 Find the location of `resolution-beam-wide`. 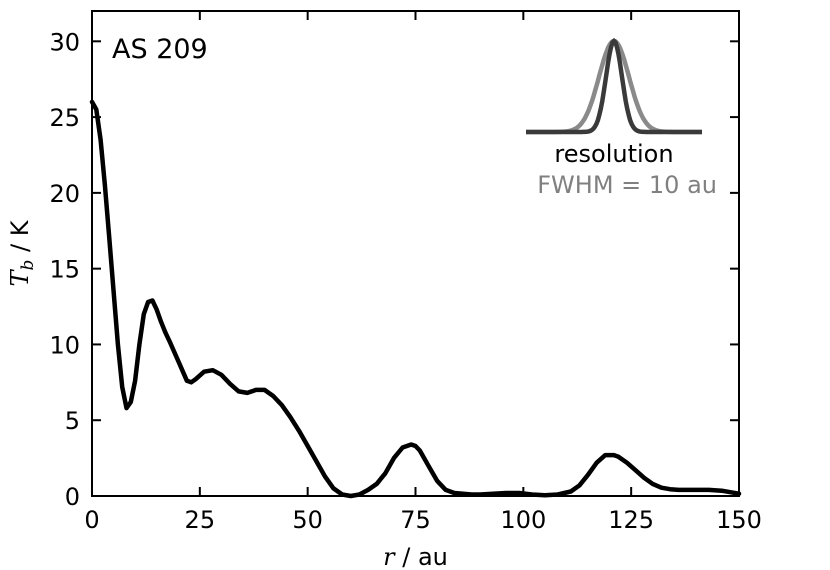

resolution-beam-wide is located at coordinates (614, 86).